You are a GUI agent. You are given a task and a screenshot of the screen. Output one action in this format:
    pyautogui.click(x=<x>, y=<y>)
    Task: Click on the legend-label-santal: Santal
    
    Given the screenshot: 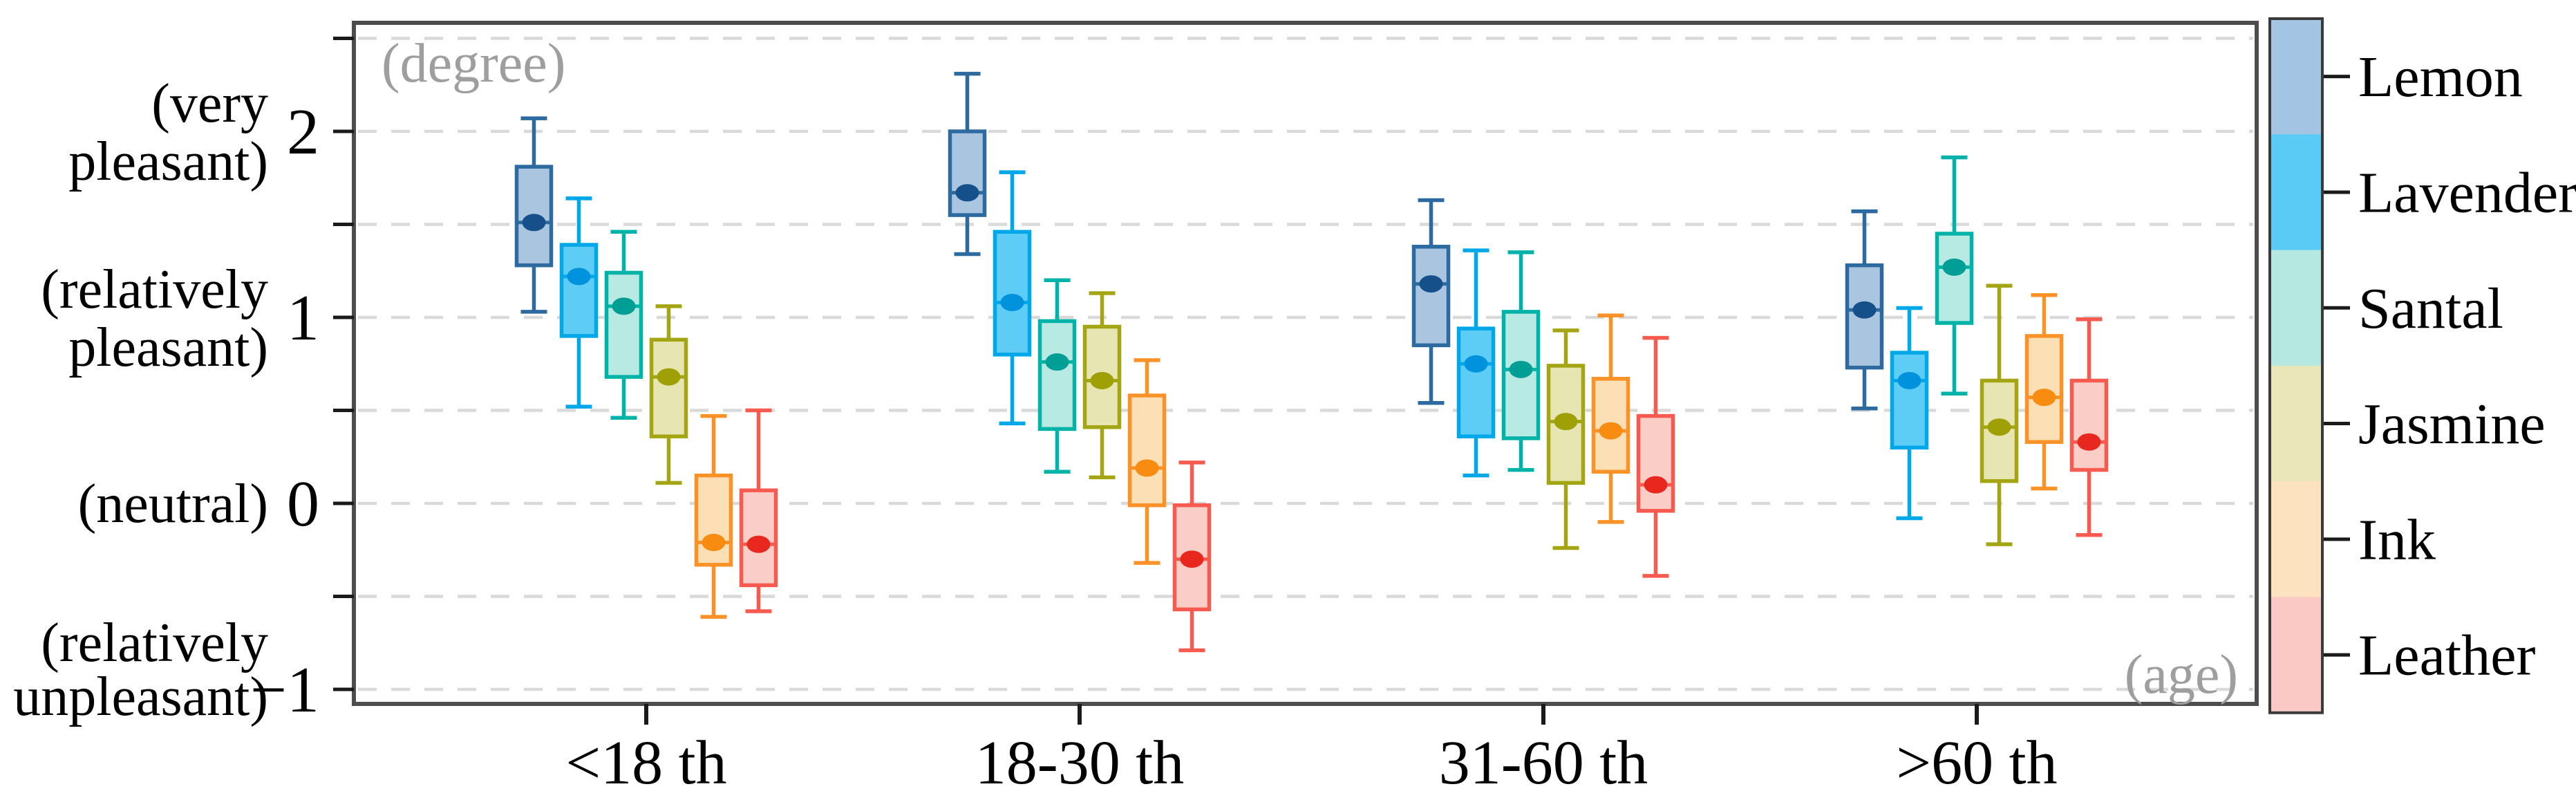 What is the action you would take?
    pyautogui.click(x=2430, y=309)
    